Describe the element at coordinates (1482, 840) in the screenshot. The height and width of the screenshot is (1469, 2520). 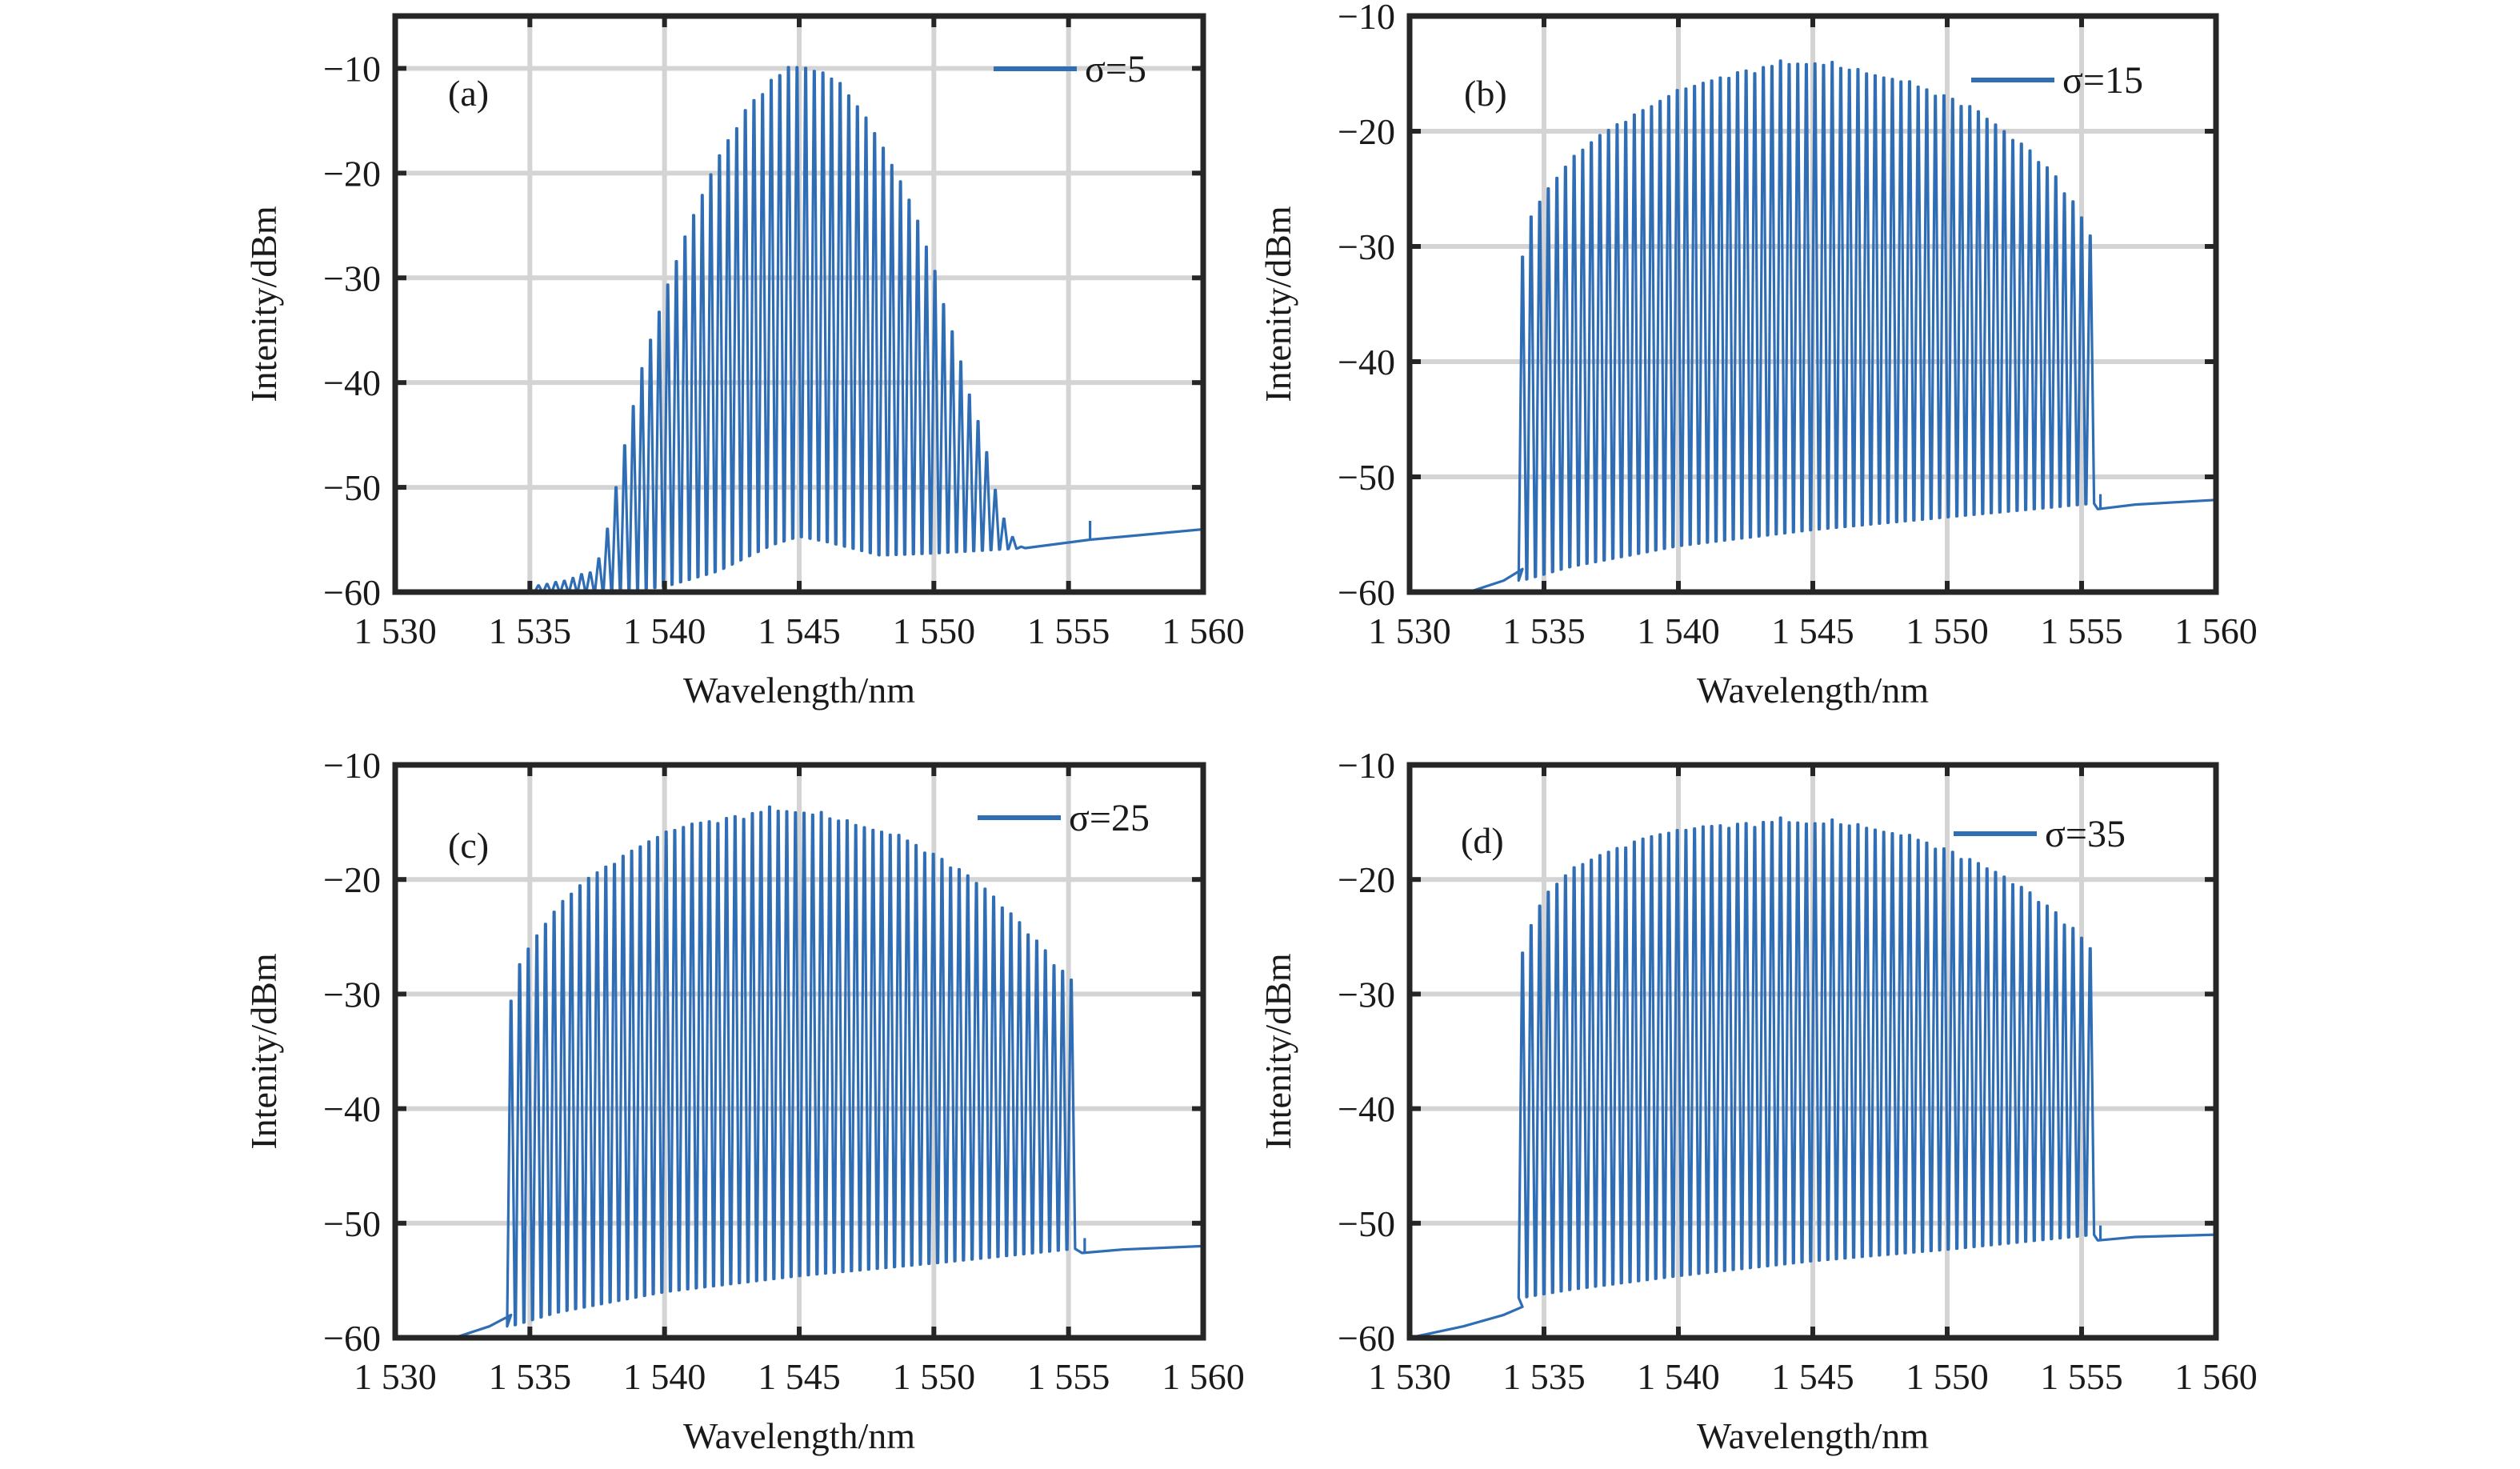
I see `panel-label: (d)` at that location.